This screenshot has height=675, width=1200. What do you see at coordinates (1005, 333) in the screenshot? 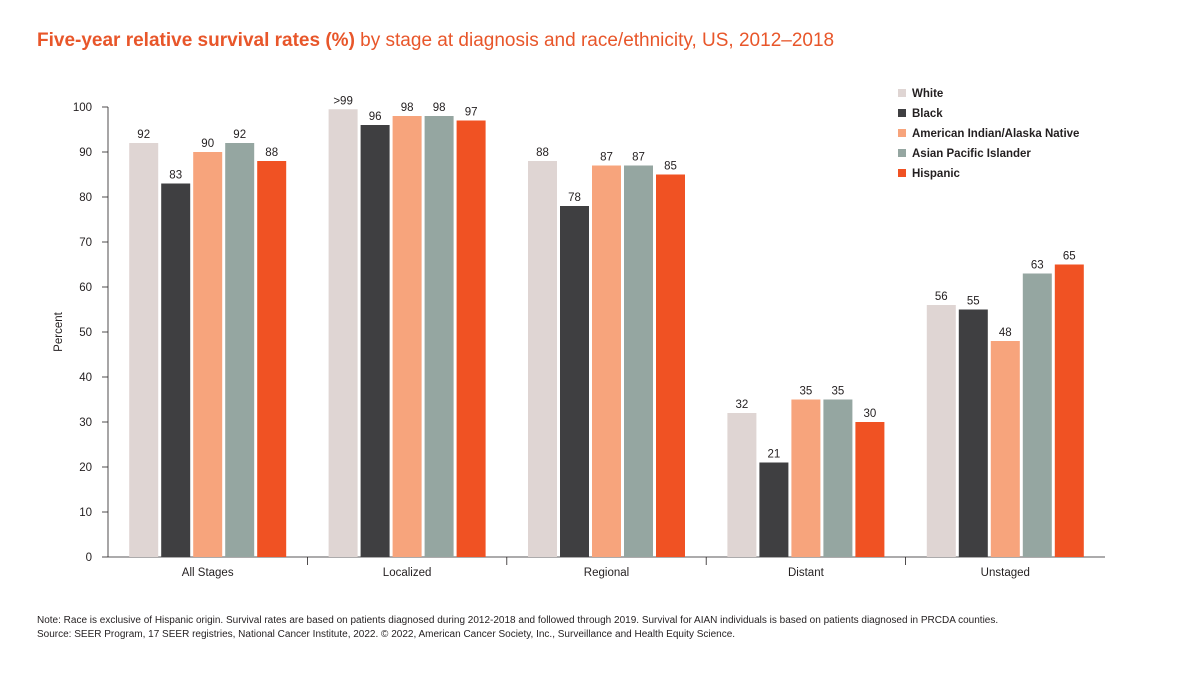
I see `bar-value-label: 48` at bounding box center [1005, 333].